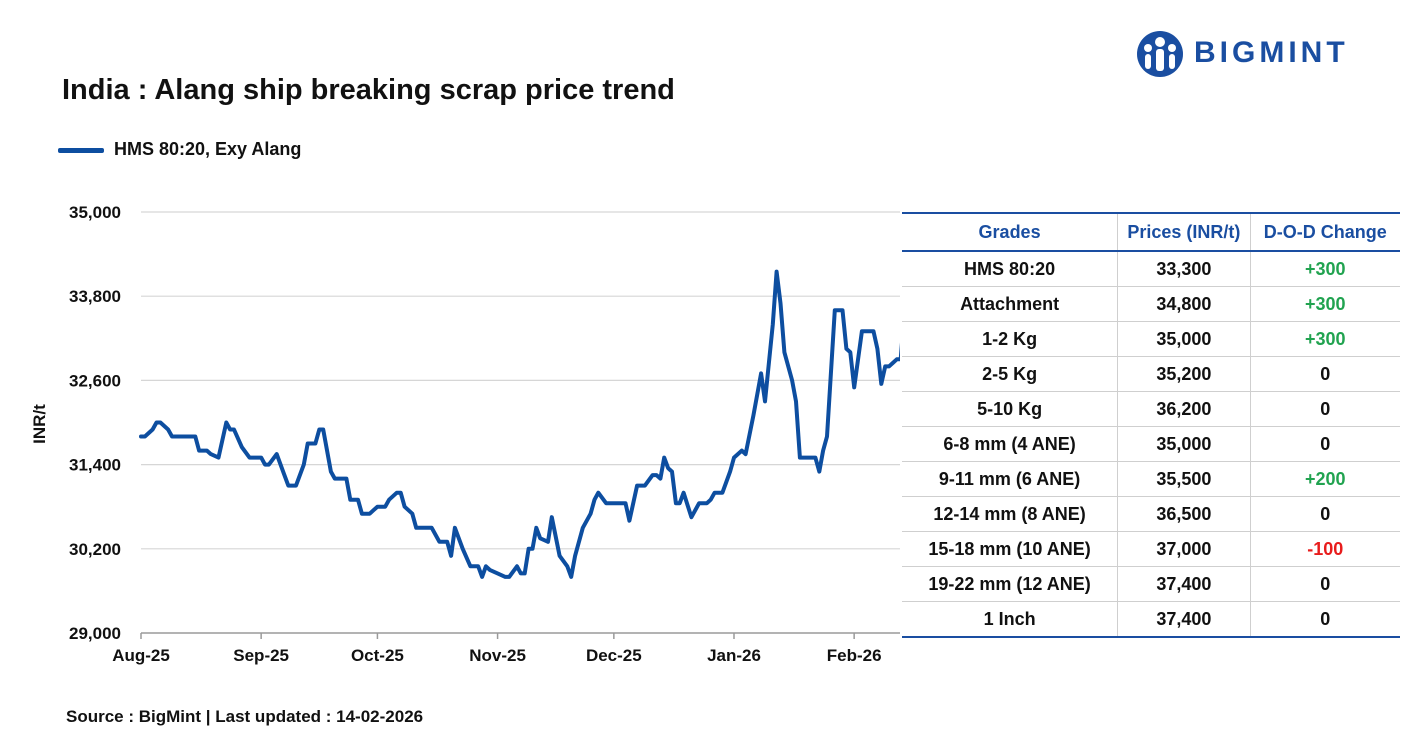 This screenshot has width=1412, height=736. I want to click on x-tick-label: Aug-25, so click(141, 655).